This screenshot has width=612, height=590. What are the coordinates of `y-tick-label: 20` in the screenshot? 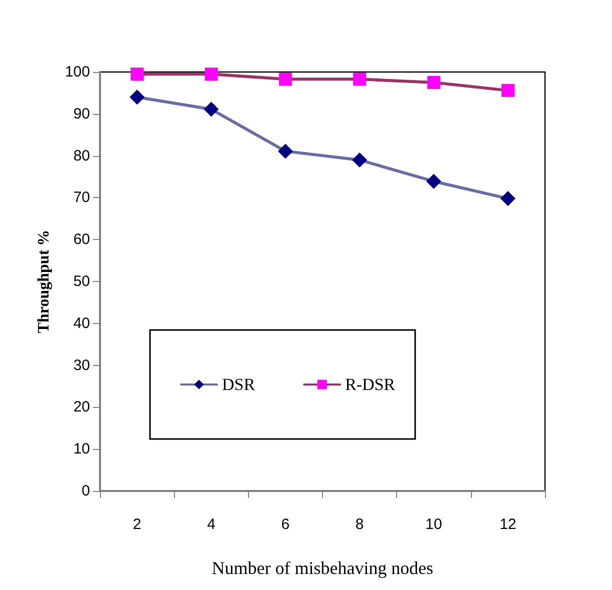 It's located at (81, 407).